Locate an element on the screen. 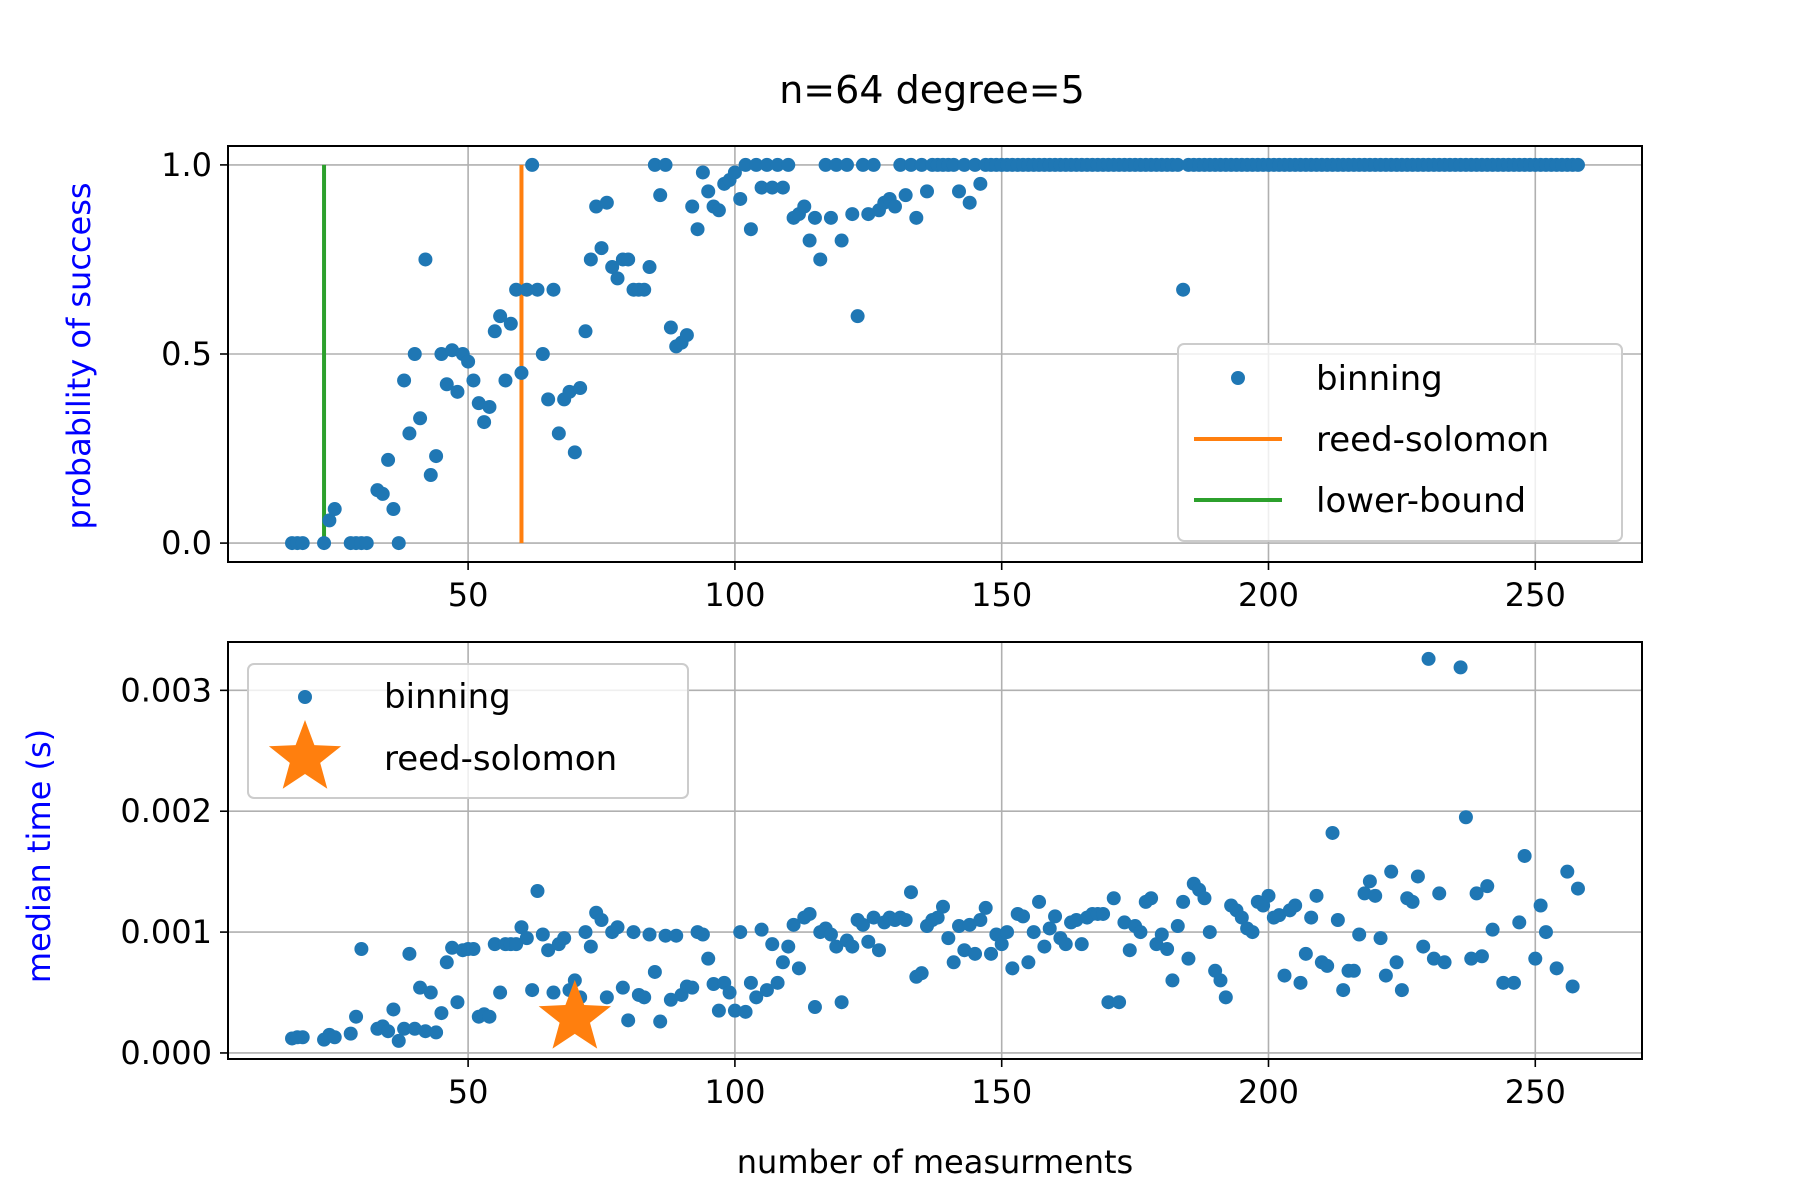 The width and height of the screenshot is (1800, 1200). y-tick-label: 0.002 is located at coordinates (166, 811).